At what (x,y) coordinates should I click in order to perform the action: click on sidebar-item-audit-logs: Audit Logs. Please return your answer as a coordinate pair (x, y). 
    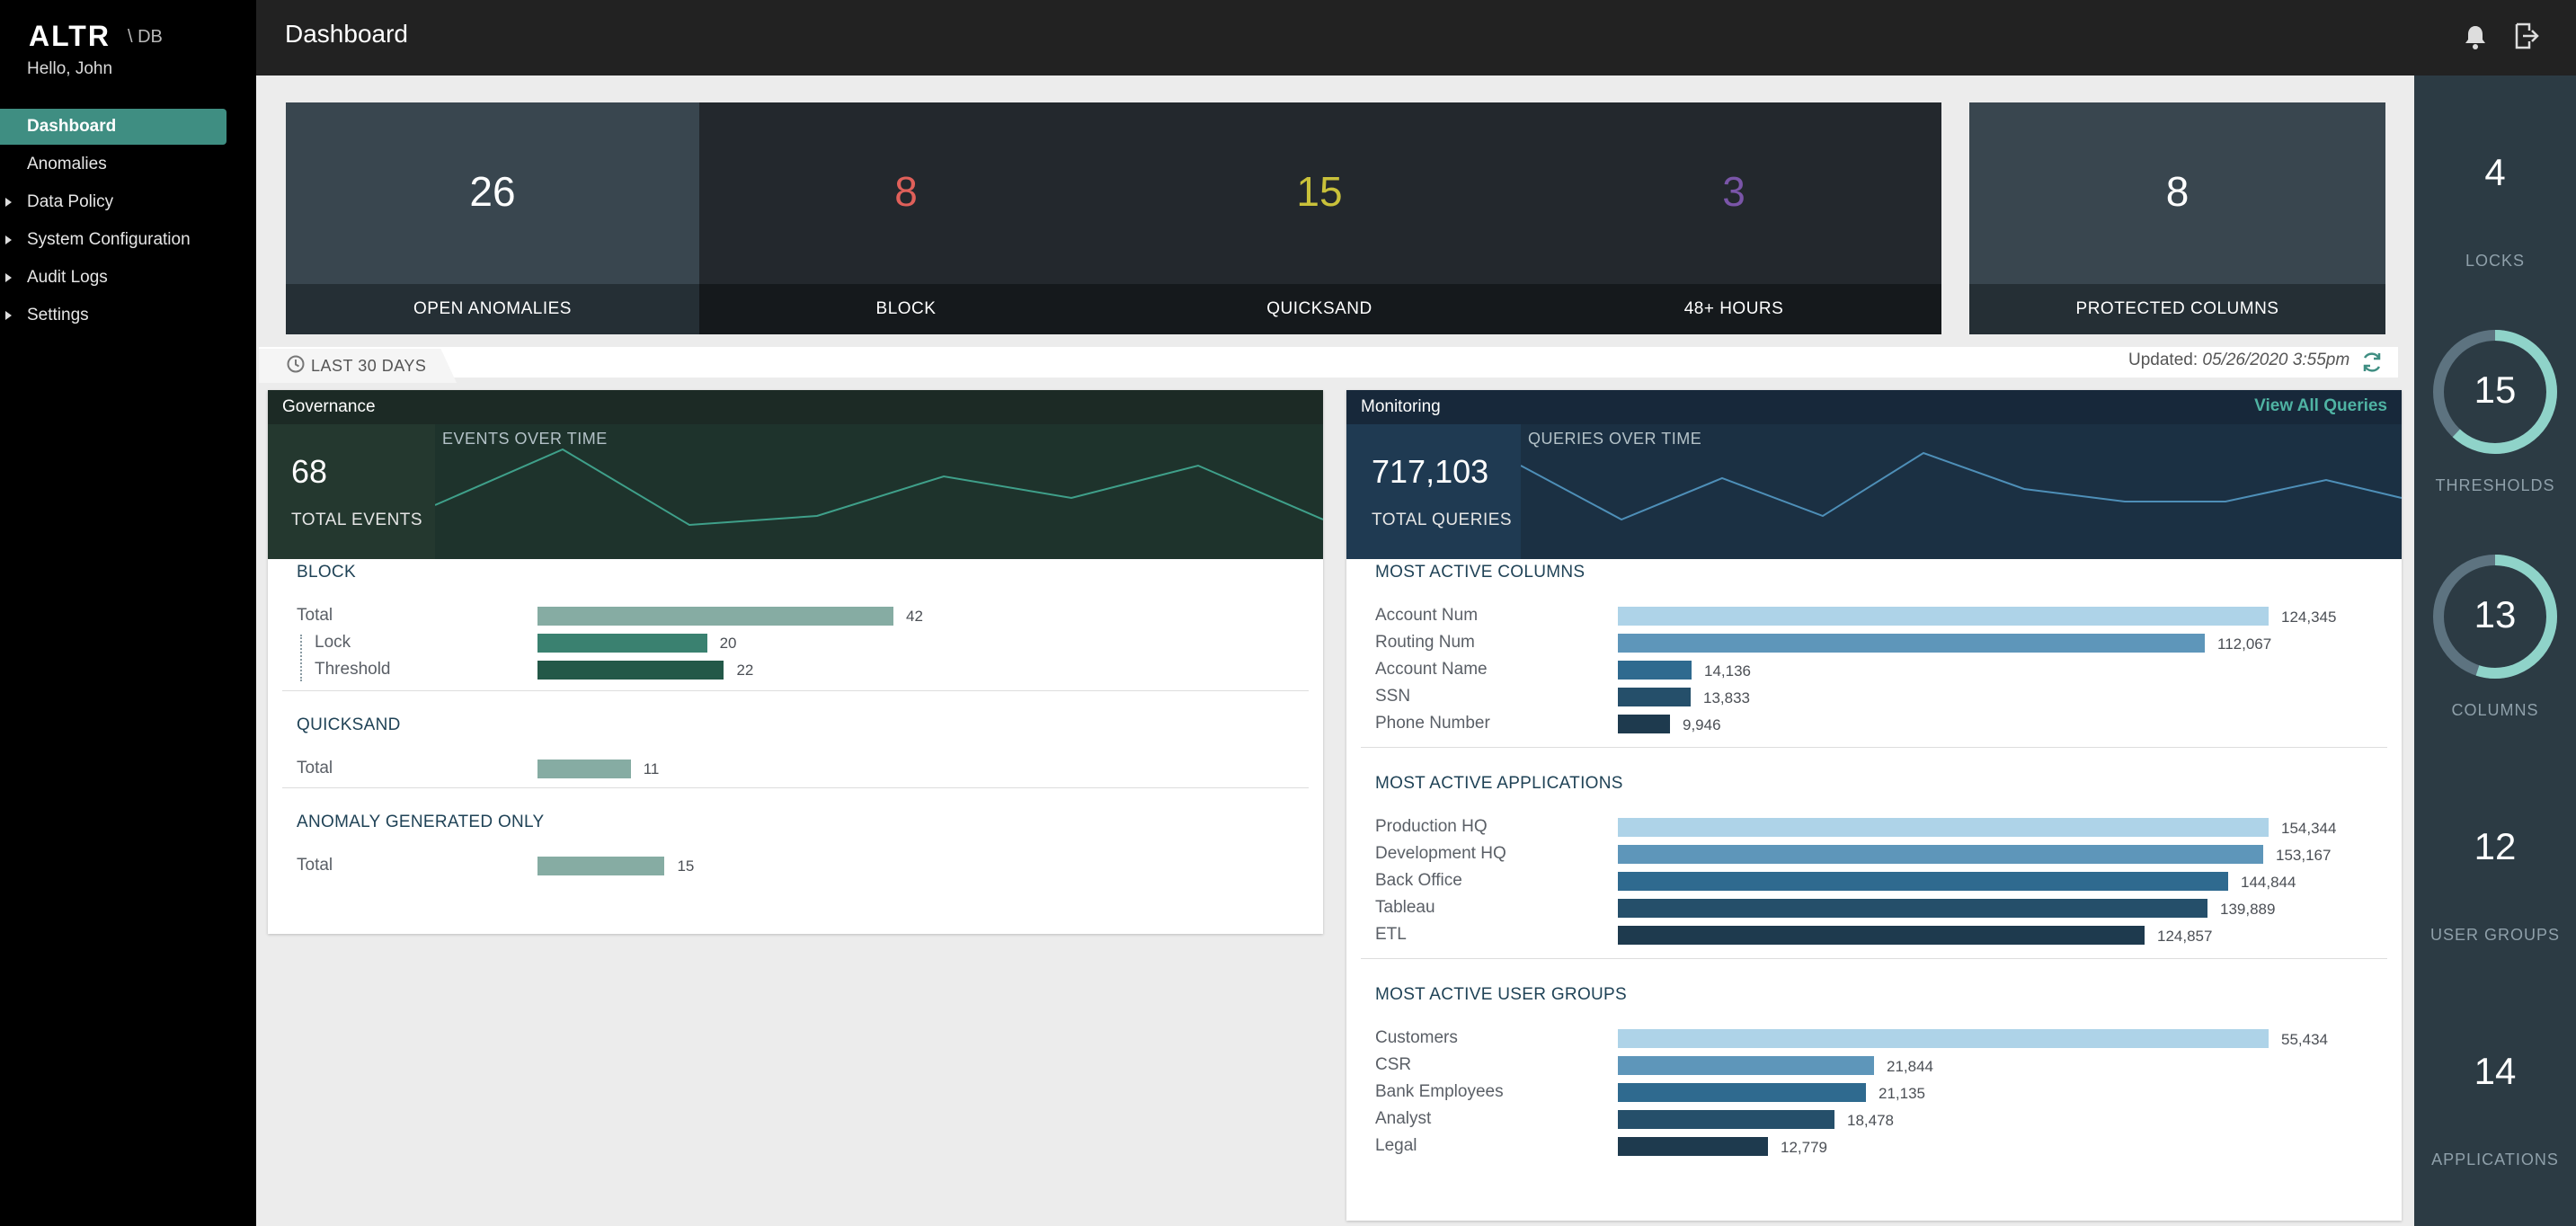
    Looking at the image, I should click on (113, 278).